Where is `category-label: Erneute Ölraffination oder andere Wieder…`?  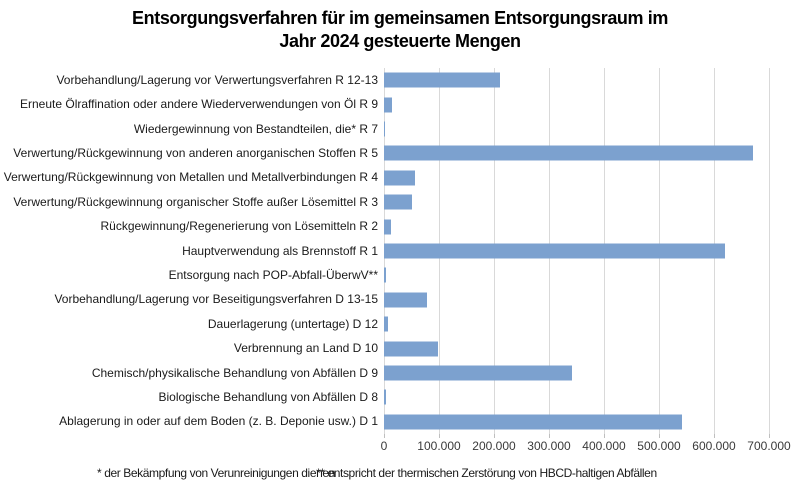 category-label: Erneute Ölraffination oder andere Wieder… is located at coordinates (199, 104).